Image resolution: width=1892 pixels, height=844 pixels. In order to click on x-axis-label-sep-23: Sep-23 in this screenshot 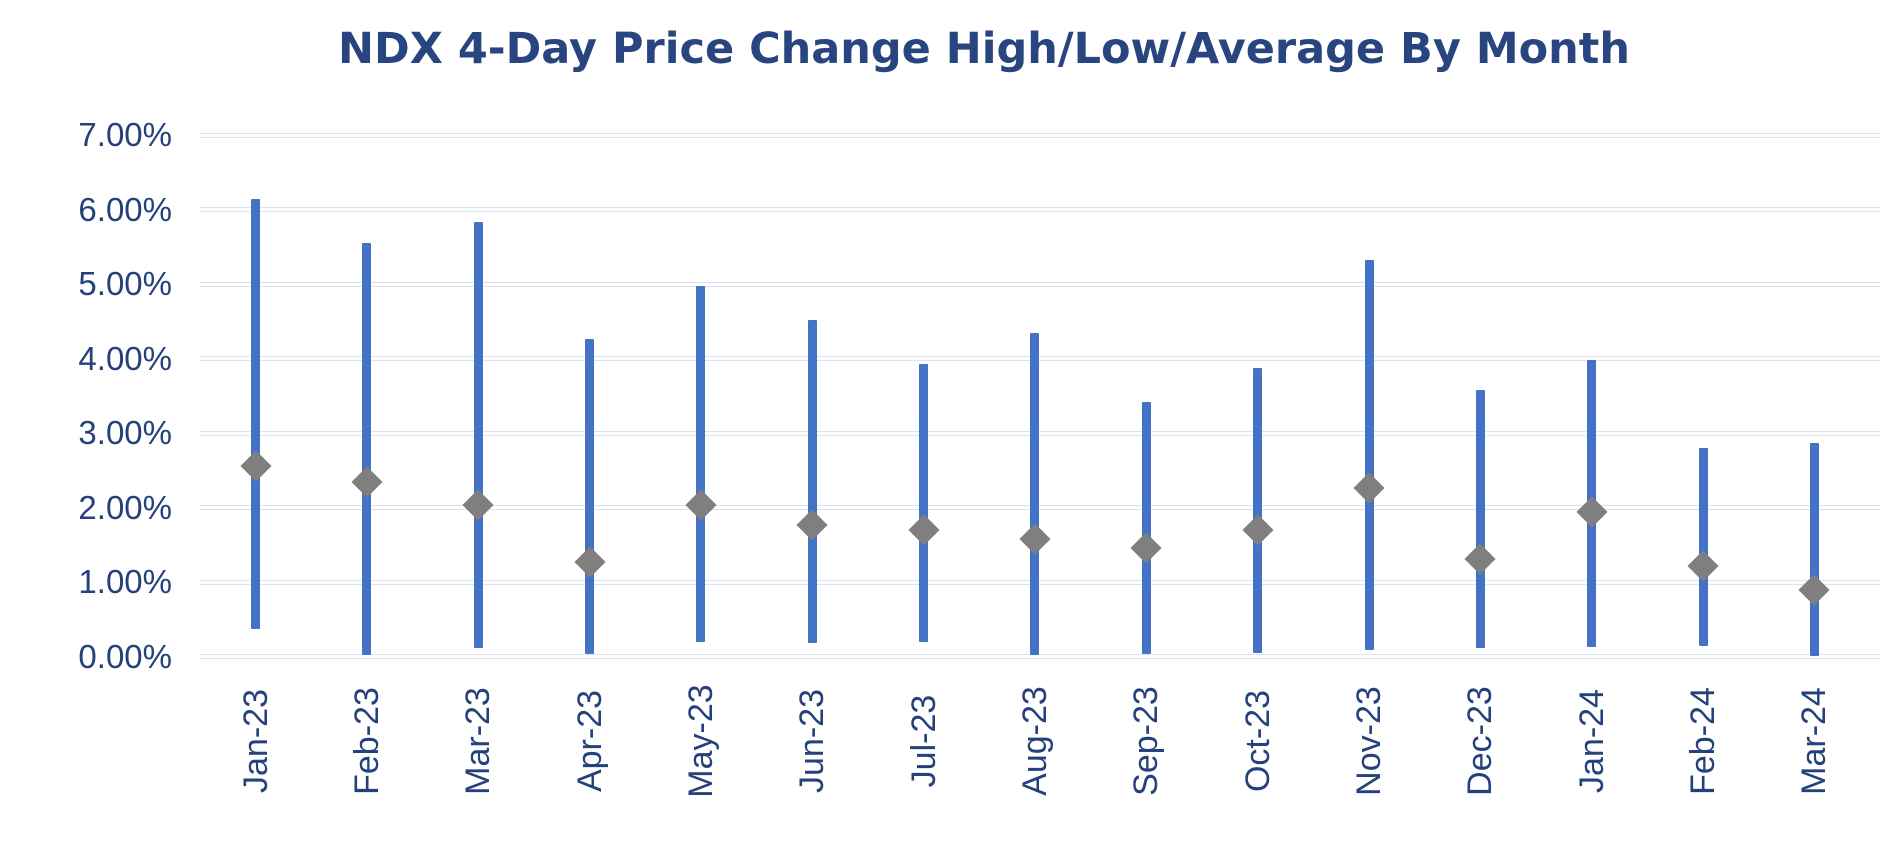, I will do `click(1146, 741)`.